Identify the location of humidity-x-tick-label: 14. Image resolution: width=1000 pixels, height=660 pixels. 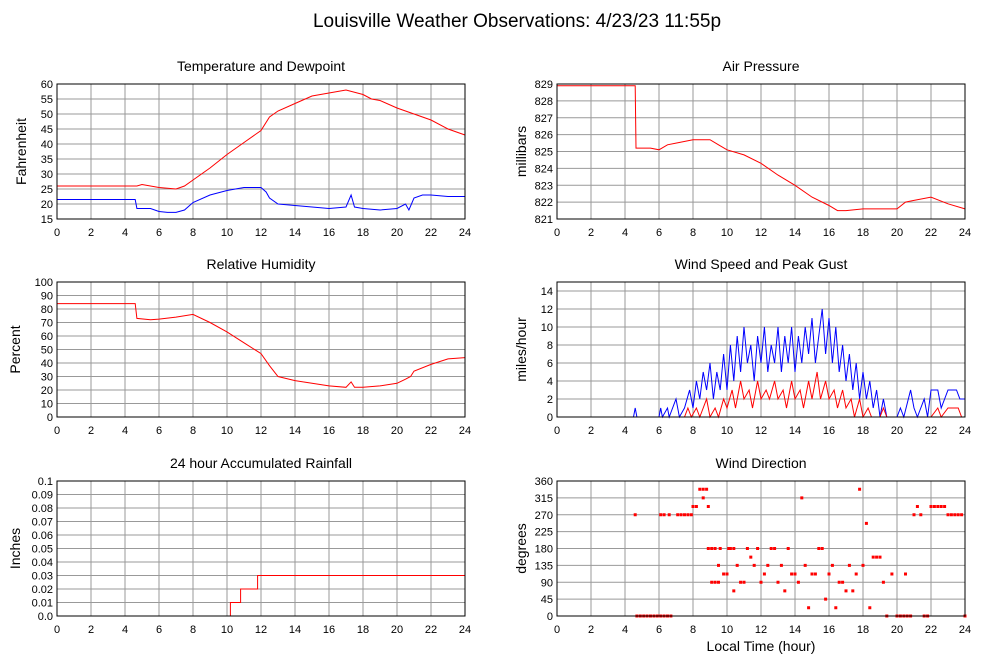
(295, 431).